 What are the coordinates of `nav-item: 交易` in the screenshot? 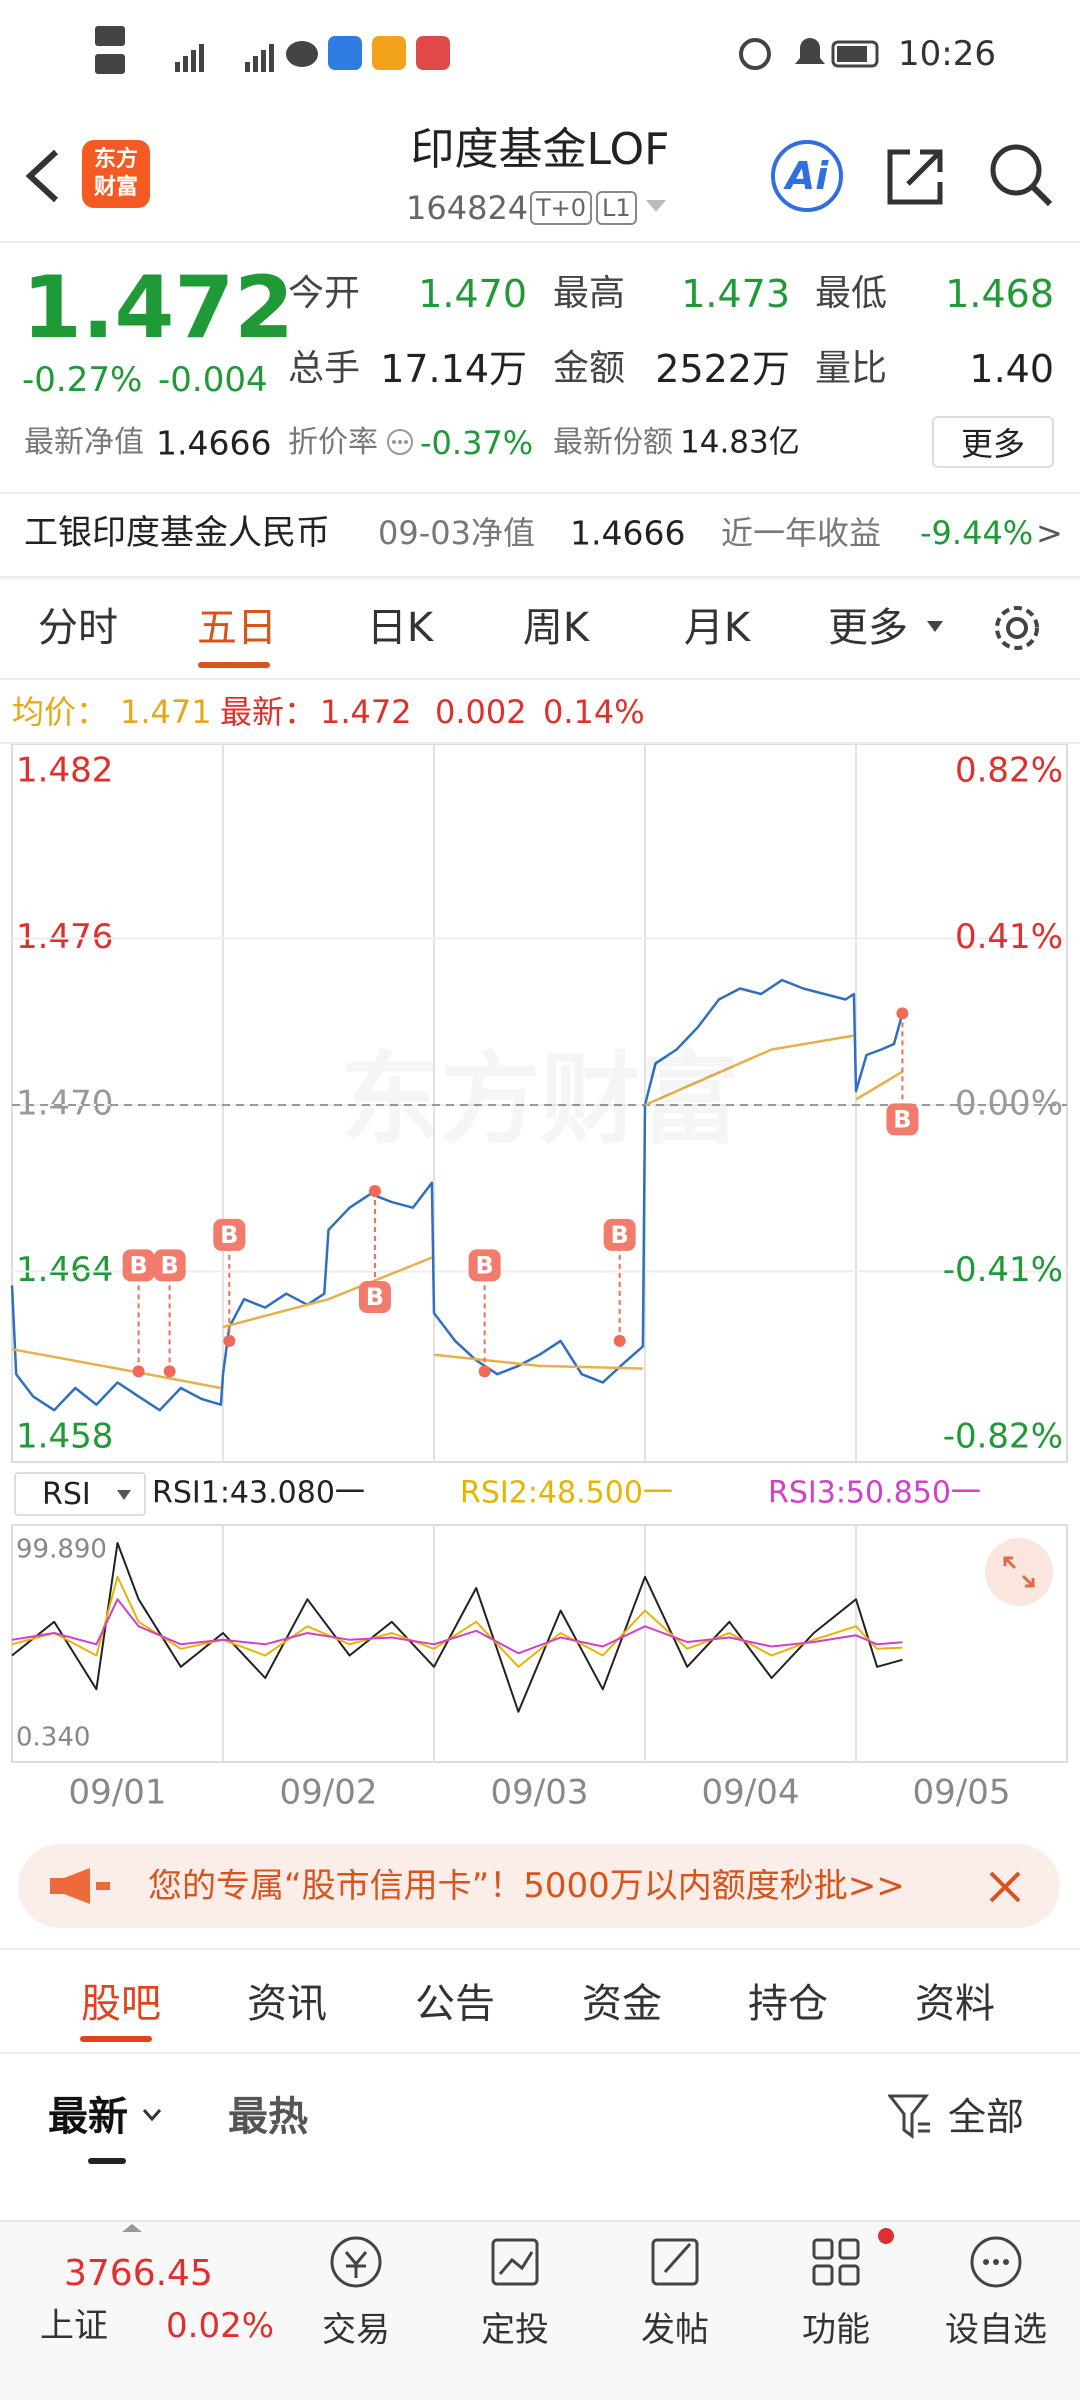 It's located at (356, 2330).